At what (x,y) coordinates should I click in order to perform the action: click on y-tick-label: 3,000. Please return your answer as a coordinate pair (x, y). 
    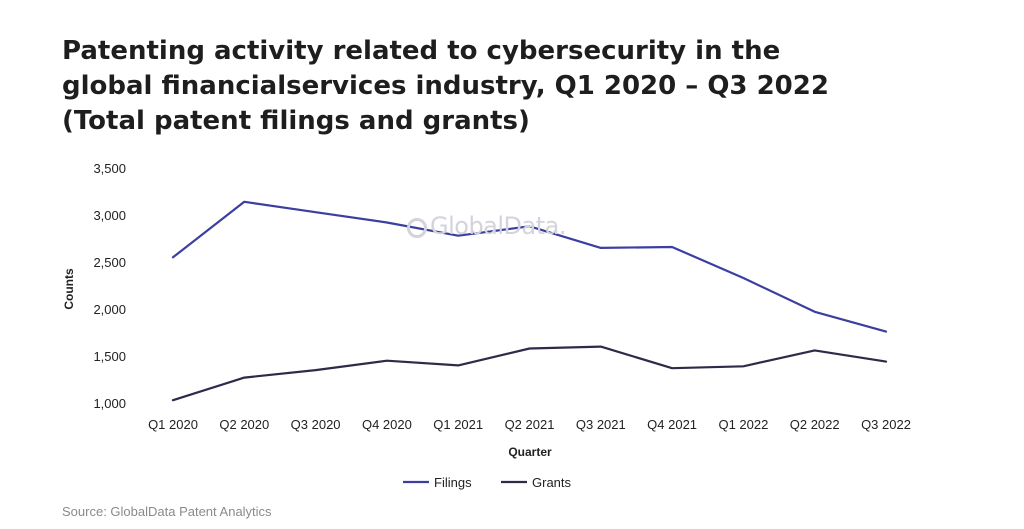
    Looking at the image, I should click on (109, 215).